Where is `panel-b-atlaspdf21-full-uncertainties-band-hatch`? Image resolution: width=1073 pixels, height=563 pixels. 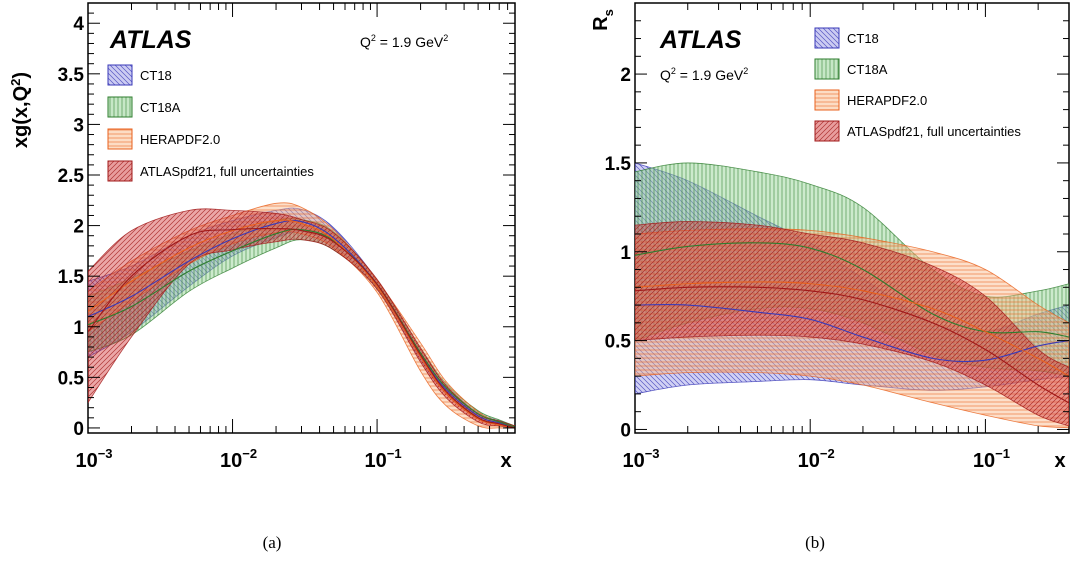 panel-b-atlaspdf21-full-uncertainties-band-hatch is located at coordinates (852, 324).